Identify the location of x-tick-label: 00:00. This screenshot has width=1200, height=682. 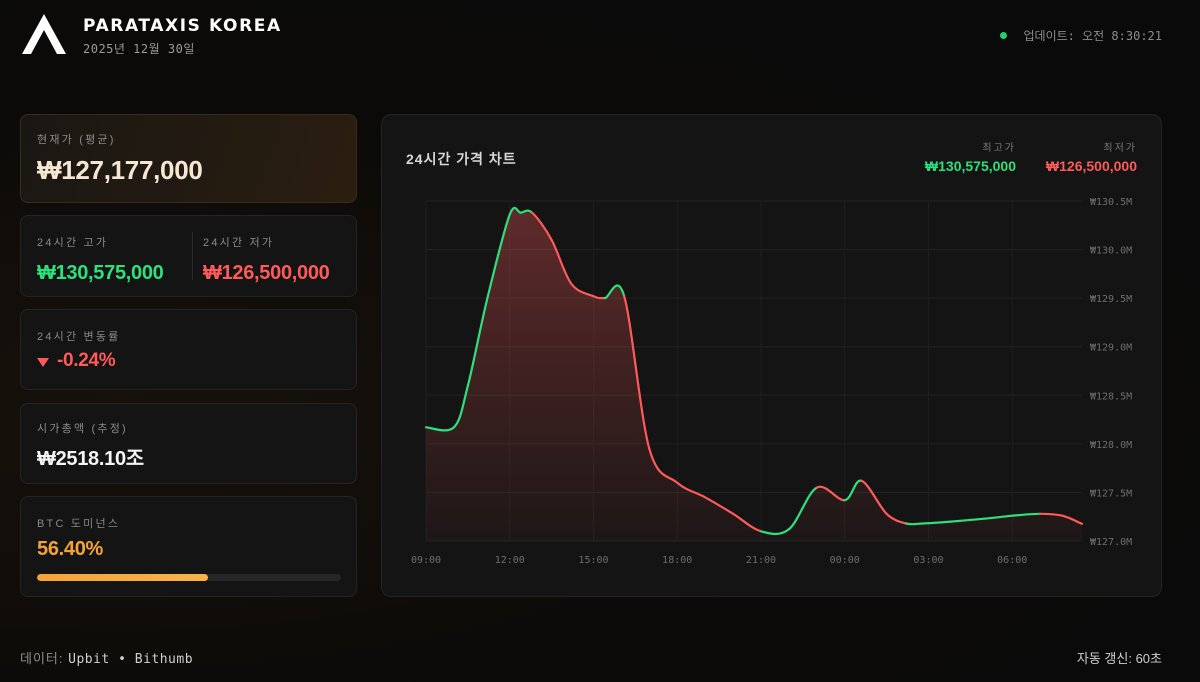
(845, 560).